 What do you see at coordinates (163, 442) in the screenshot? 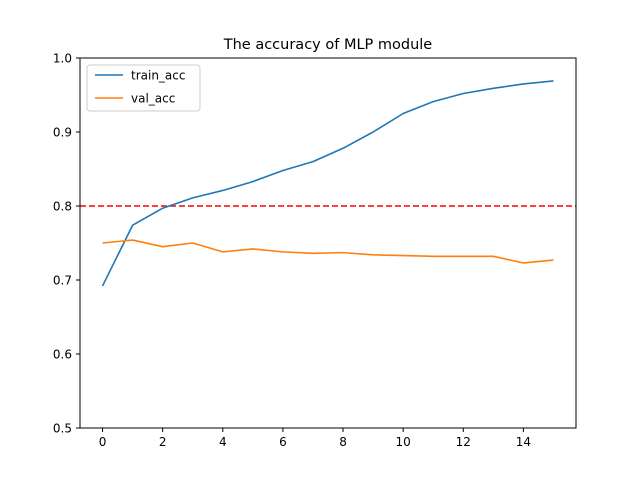
I see `x-tick-label: 2` at bounding box center [163, 442].